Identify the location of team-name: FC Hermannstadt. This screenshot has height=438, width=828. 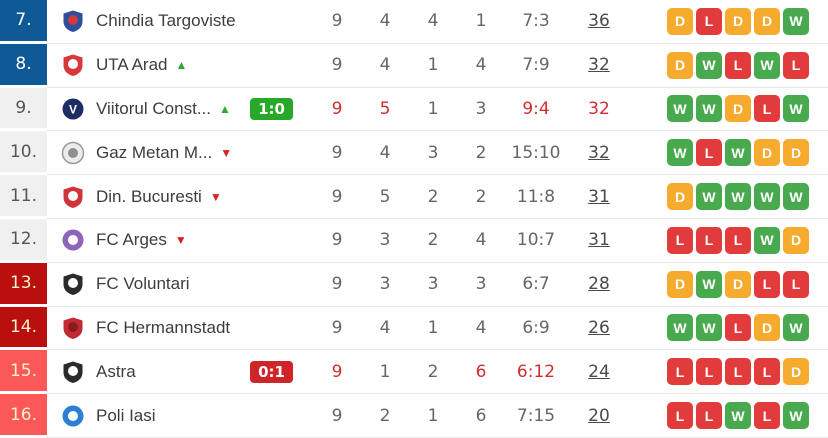
(163, 327).